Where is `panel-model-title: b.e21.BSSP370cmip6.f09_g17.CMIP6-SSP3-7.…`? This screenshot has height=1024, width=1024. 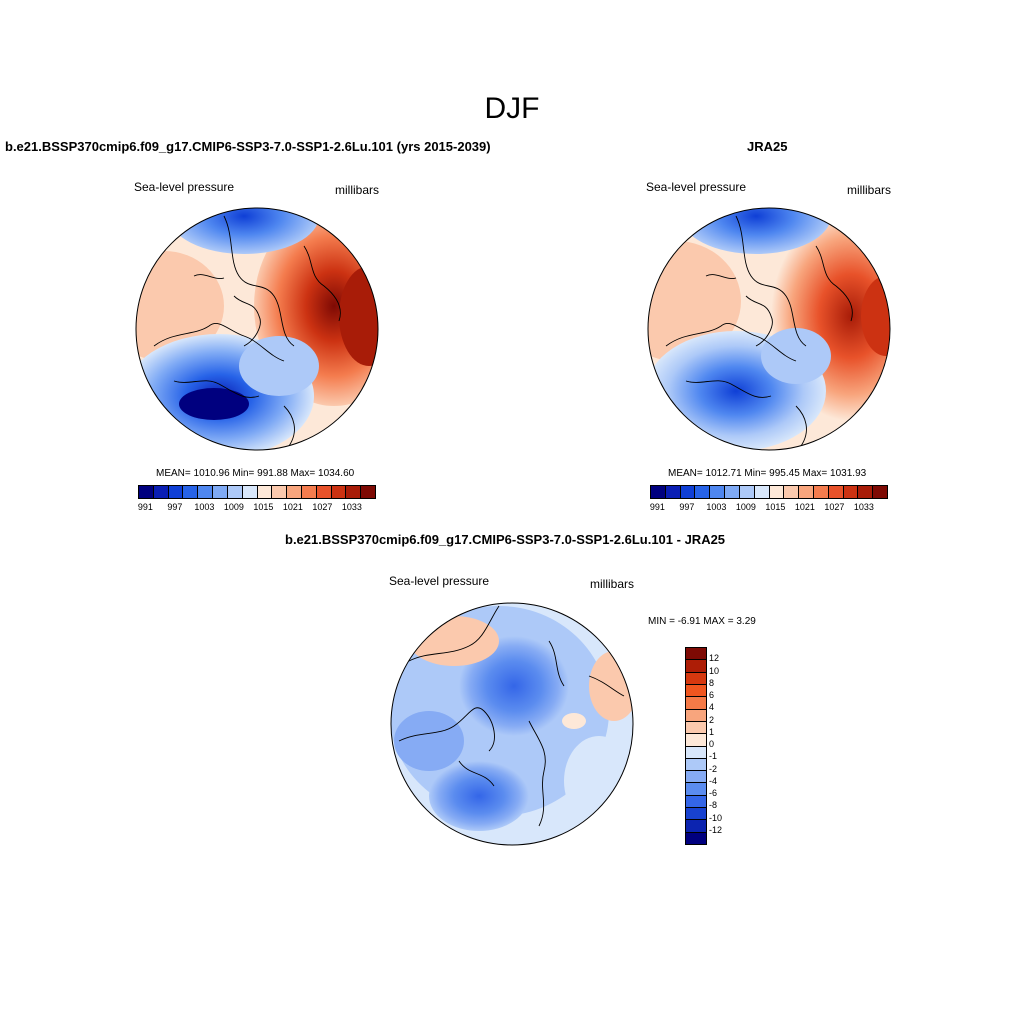
panel-model-title: b.e21.BSSP370cmip6.f09_g17.CMIP6-SSP3-7.… is located at coordinates (248, 146).